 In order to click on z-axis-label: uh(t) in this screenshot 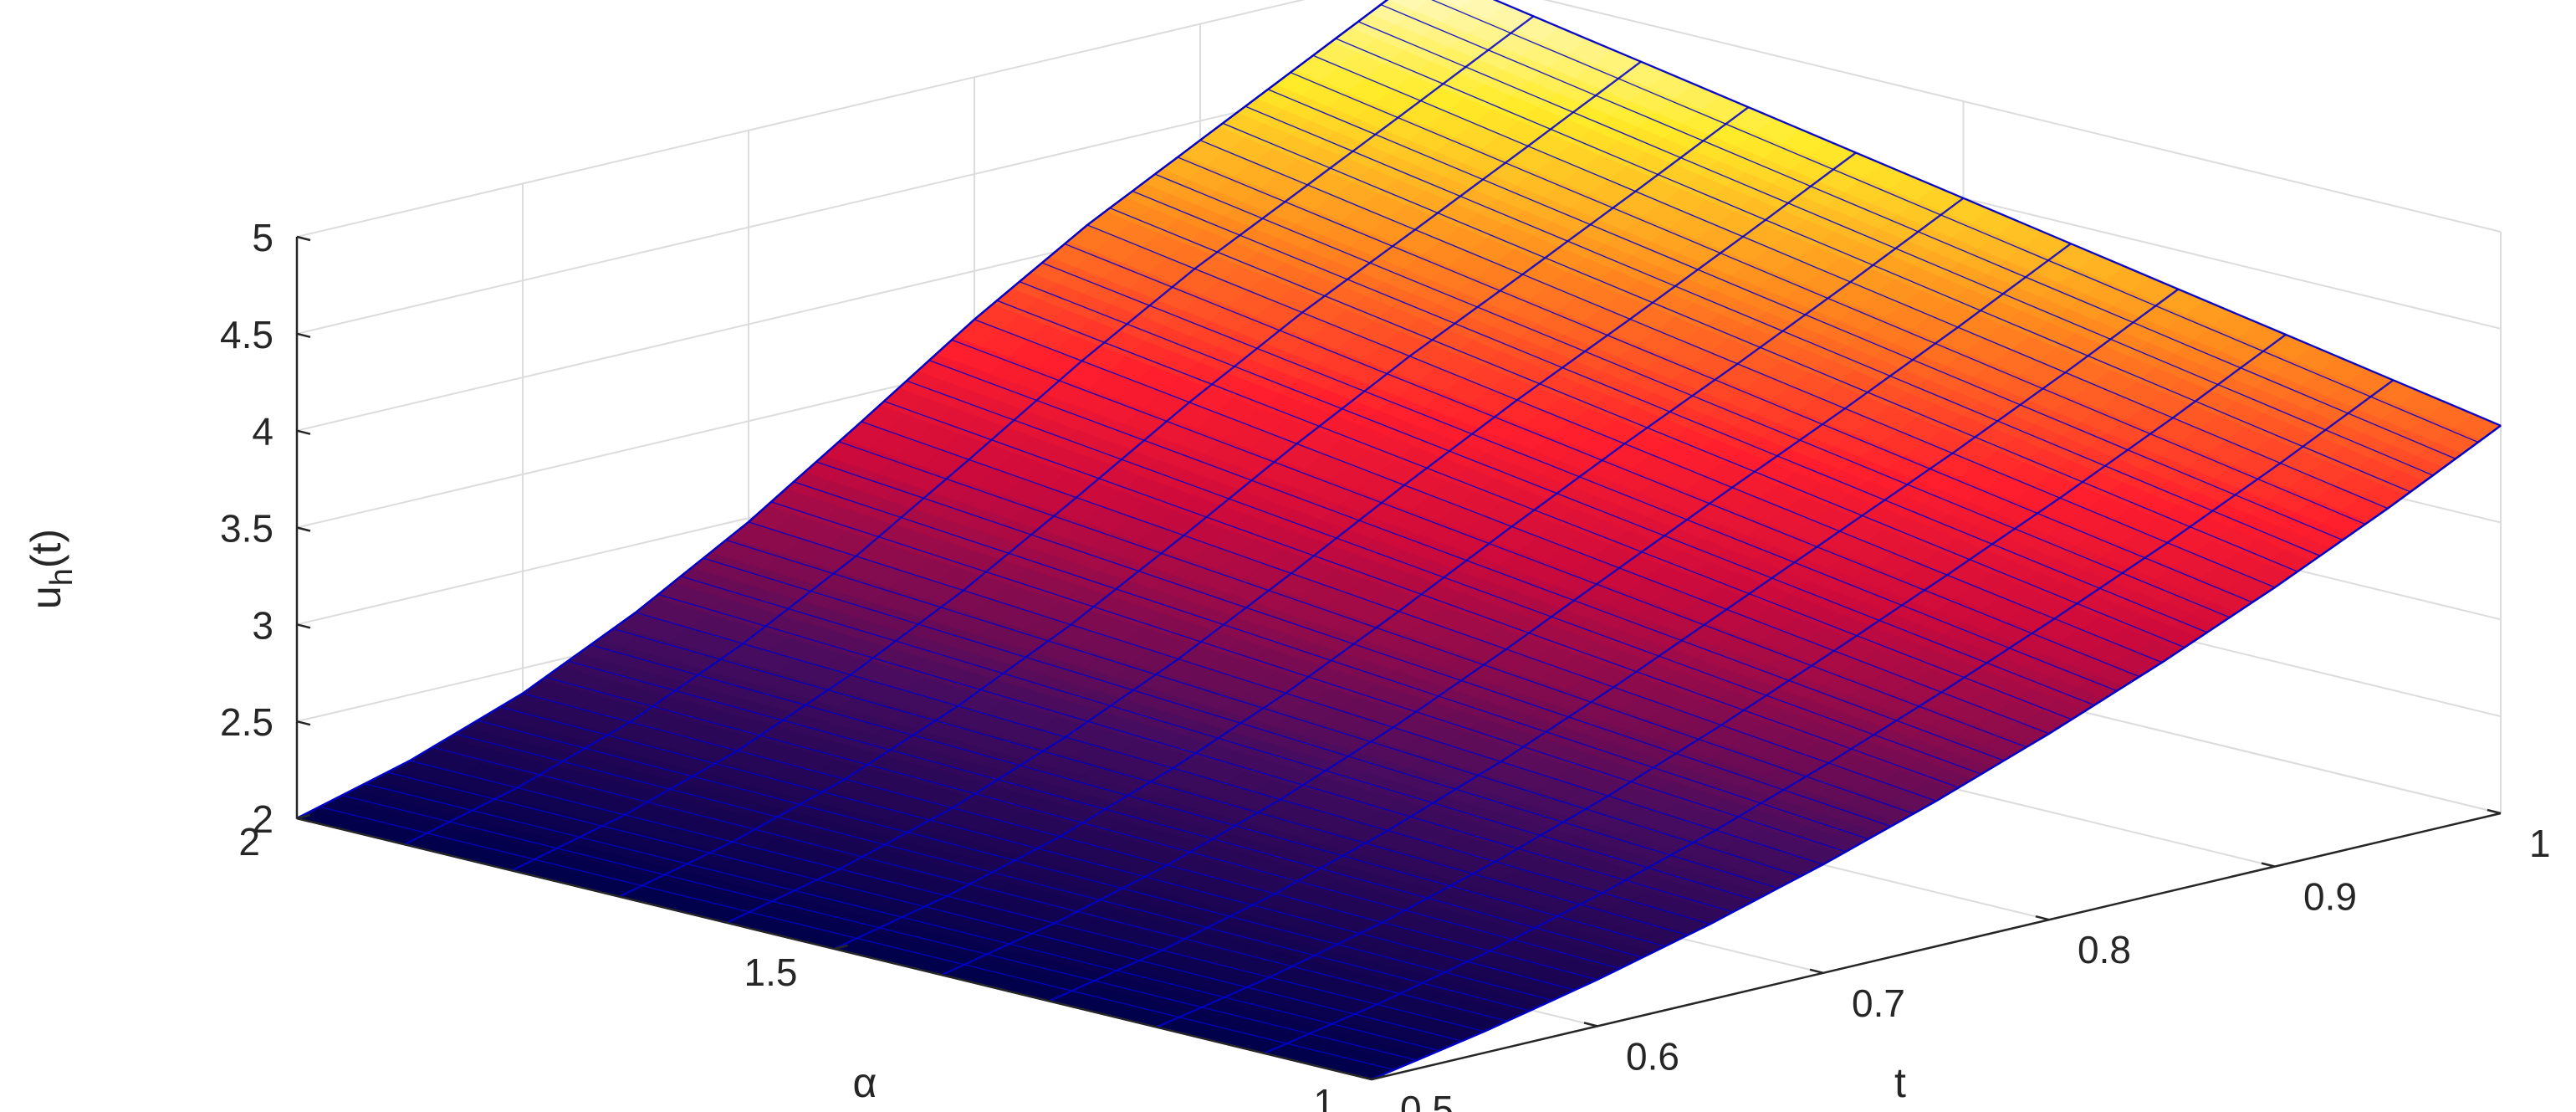, I will do `click(51, 569)`.